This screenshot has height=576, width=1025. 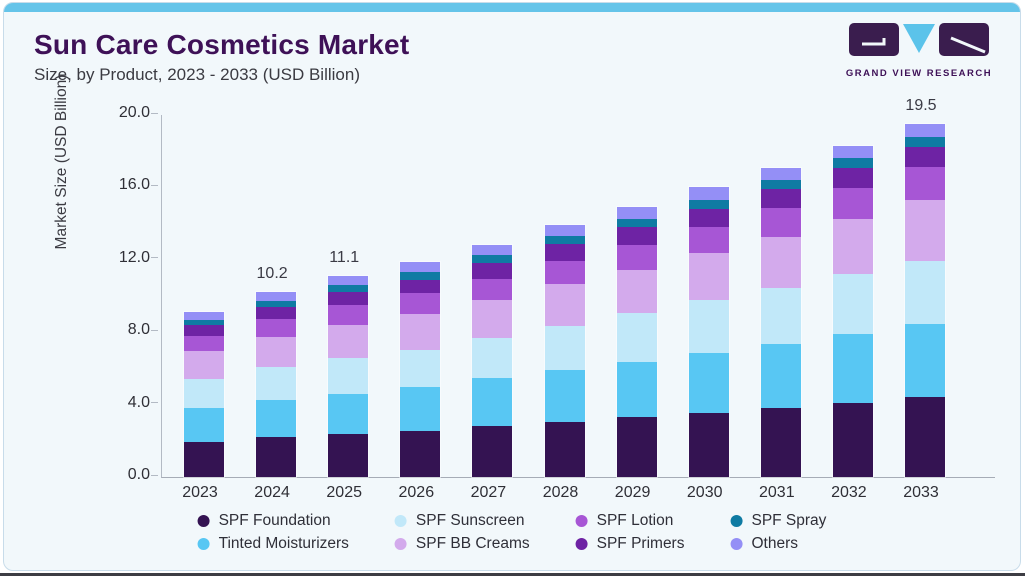 I want to click on bar-2028, so click(x=564, y=351).